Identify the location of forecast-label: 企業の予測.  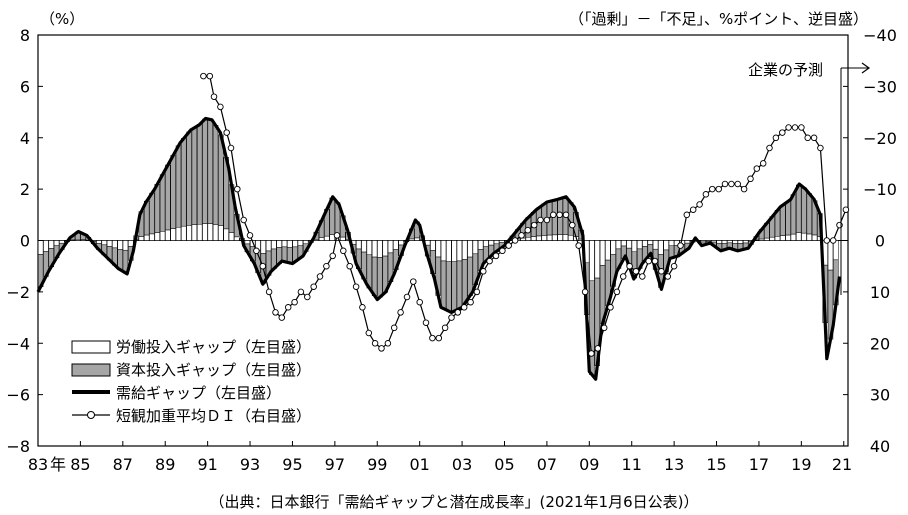
(785, 70).